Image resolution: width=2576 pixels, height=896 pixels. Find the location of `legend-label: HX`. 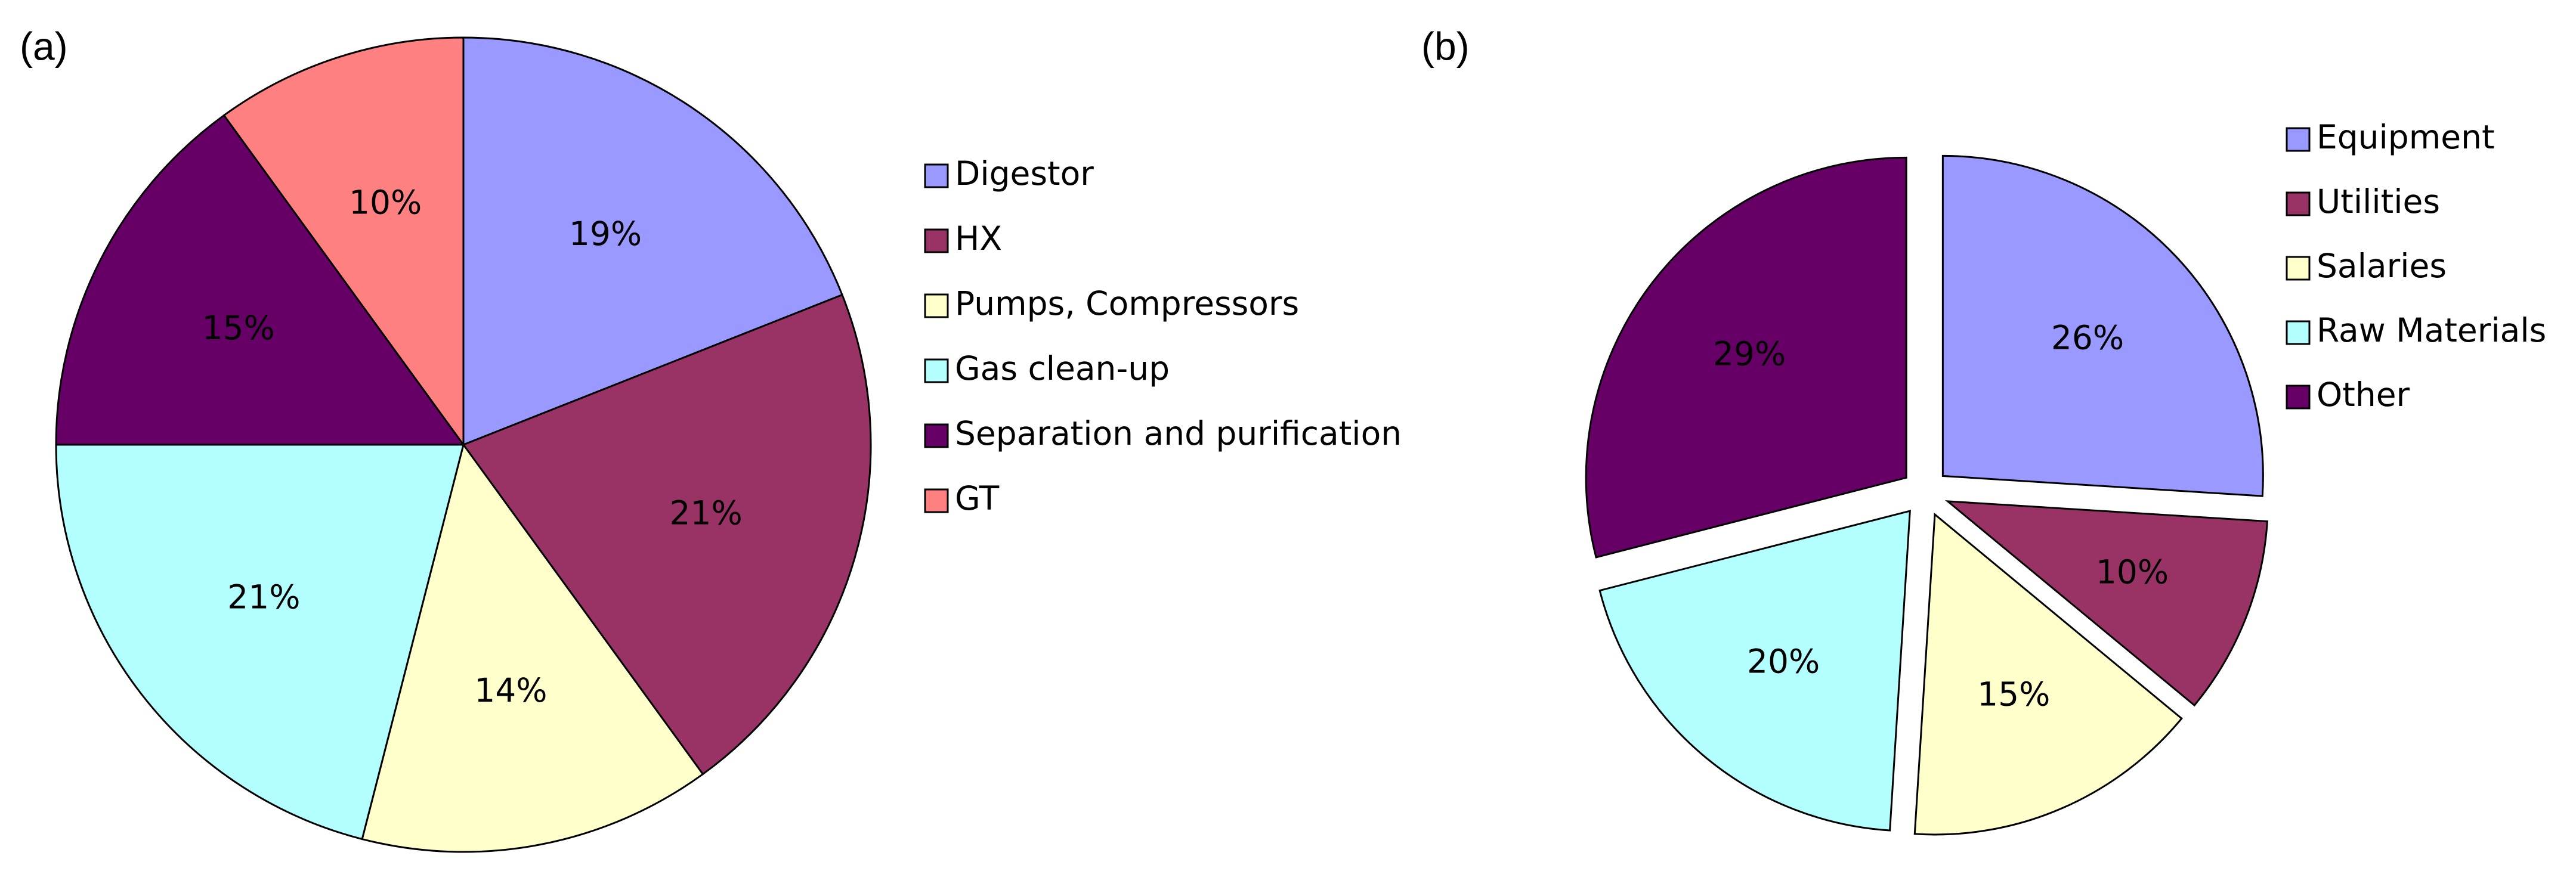

legend-label: HX is located at coordinates (978, 238).